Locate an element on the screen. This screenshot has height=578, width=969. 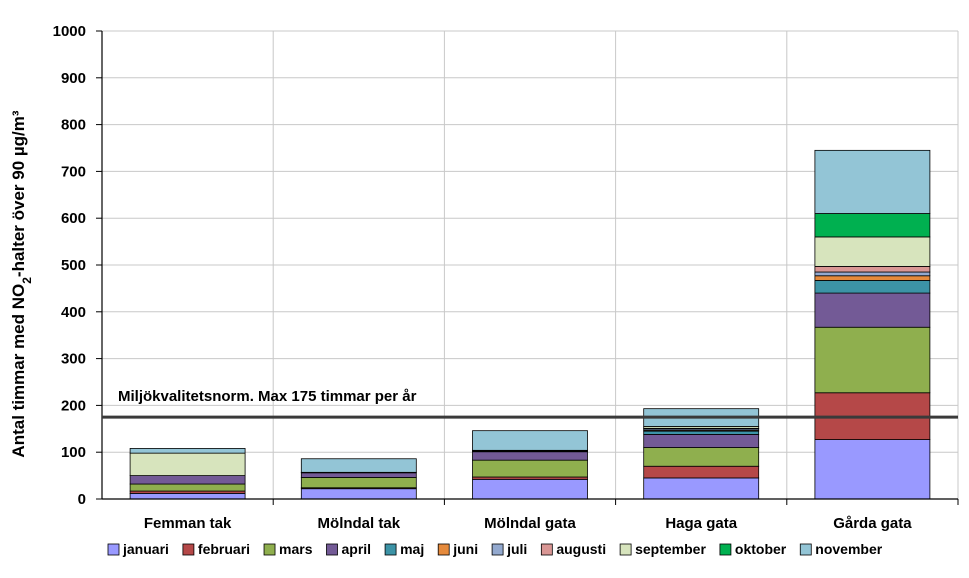
x-category-label: Gårda gata is located at coordinates (872, 523).